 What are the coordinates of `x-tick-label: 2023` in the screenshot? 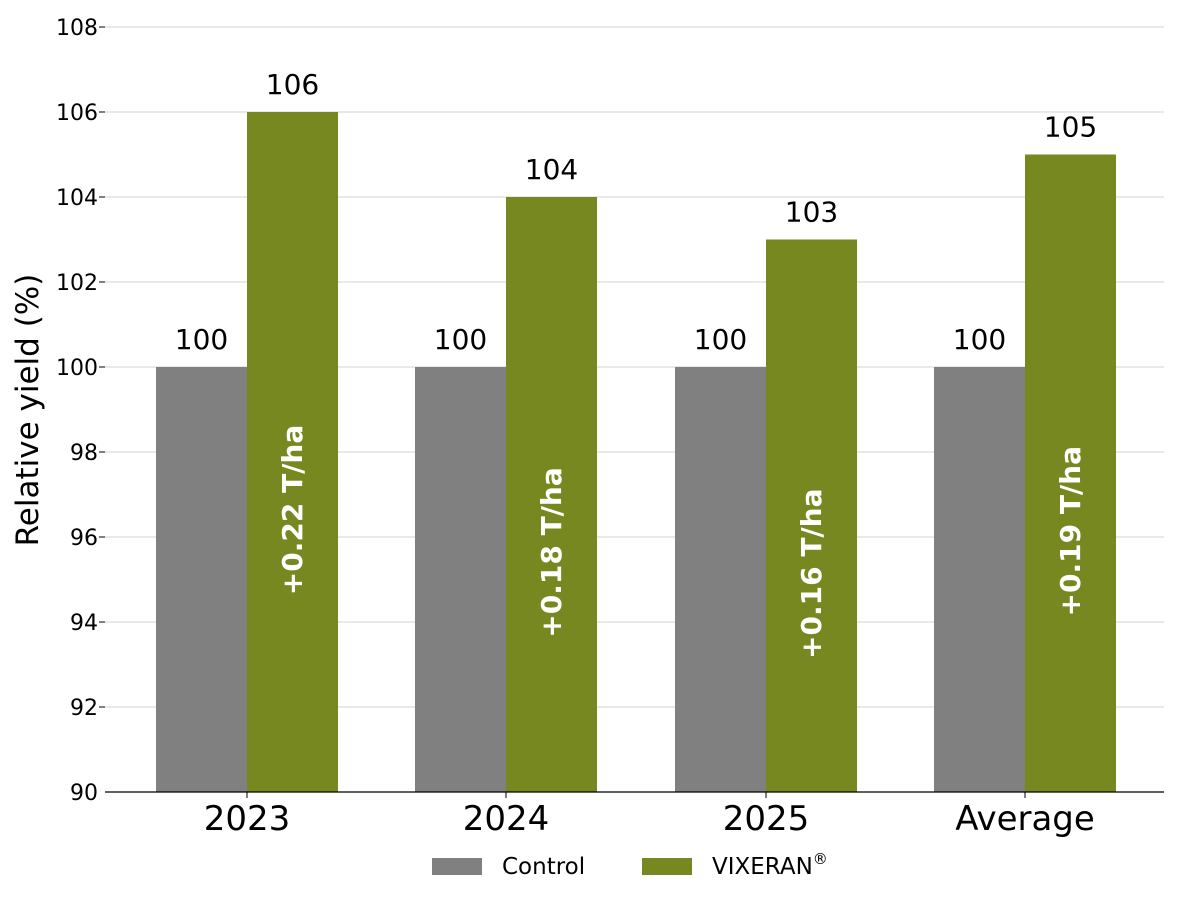 It's located at (247, 819).